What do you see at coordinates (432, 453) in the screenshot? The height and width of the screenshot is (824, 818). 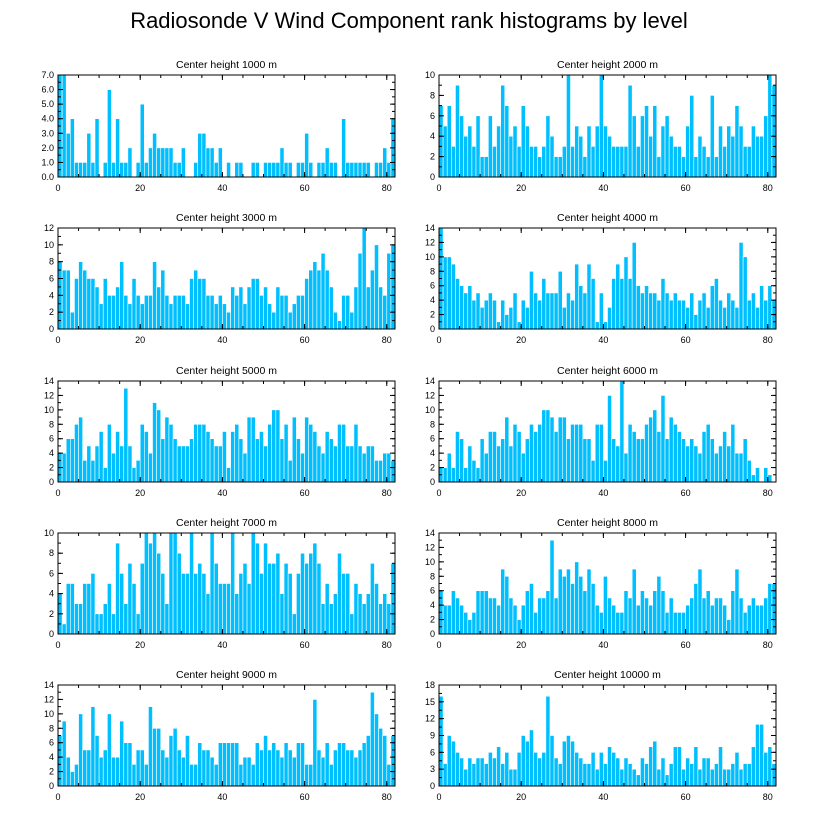 I see `y-tick-label: 4` at bounding box center [432, 453].